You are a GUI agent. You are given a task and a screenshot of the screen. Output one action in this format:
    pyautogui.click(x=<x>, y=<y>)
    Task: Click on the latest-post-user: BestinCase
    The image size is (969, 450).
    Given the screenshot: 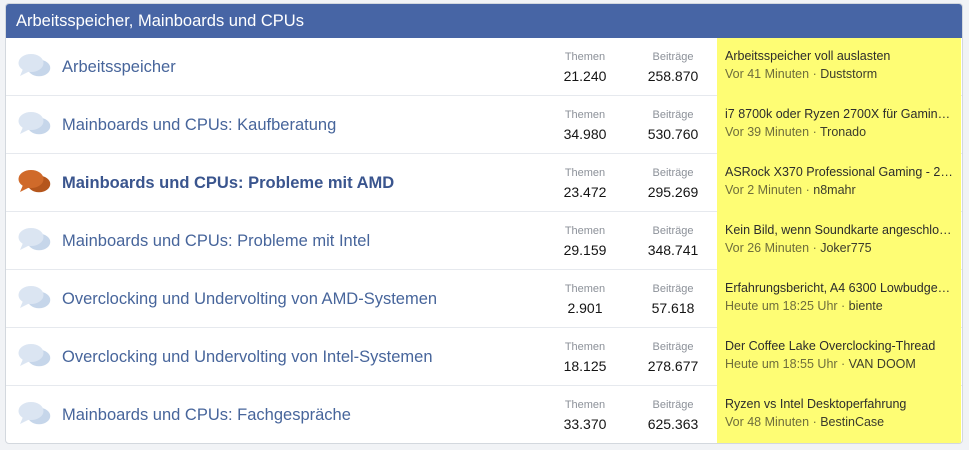 What is the action you would take?
    pyautogui.click(x=852, y=422)
    